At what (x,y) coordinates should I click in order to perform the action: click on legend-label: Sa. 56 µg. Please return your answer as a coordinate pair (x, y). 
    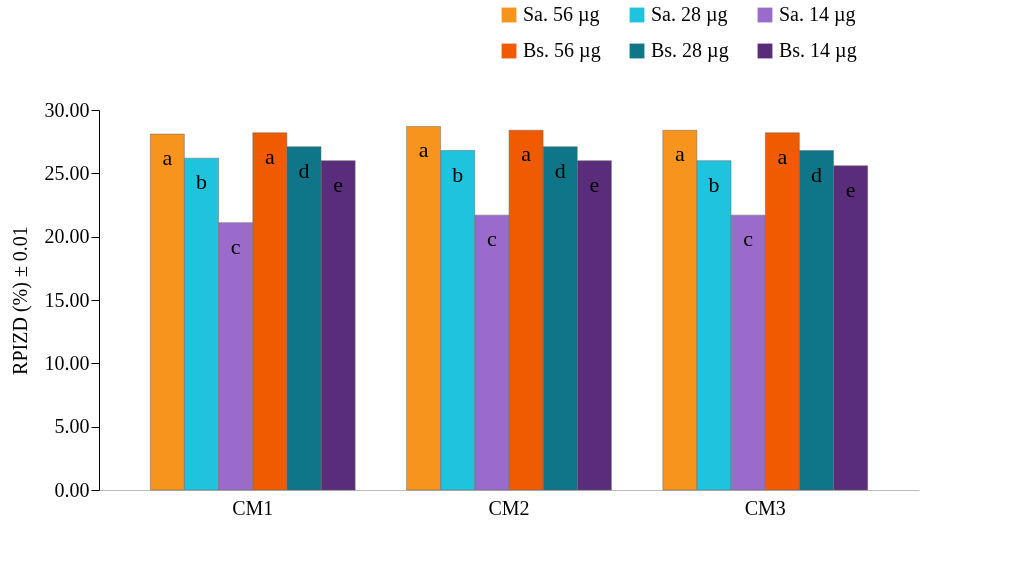
    Looking at the image, I should click on (561, 14).